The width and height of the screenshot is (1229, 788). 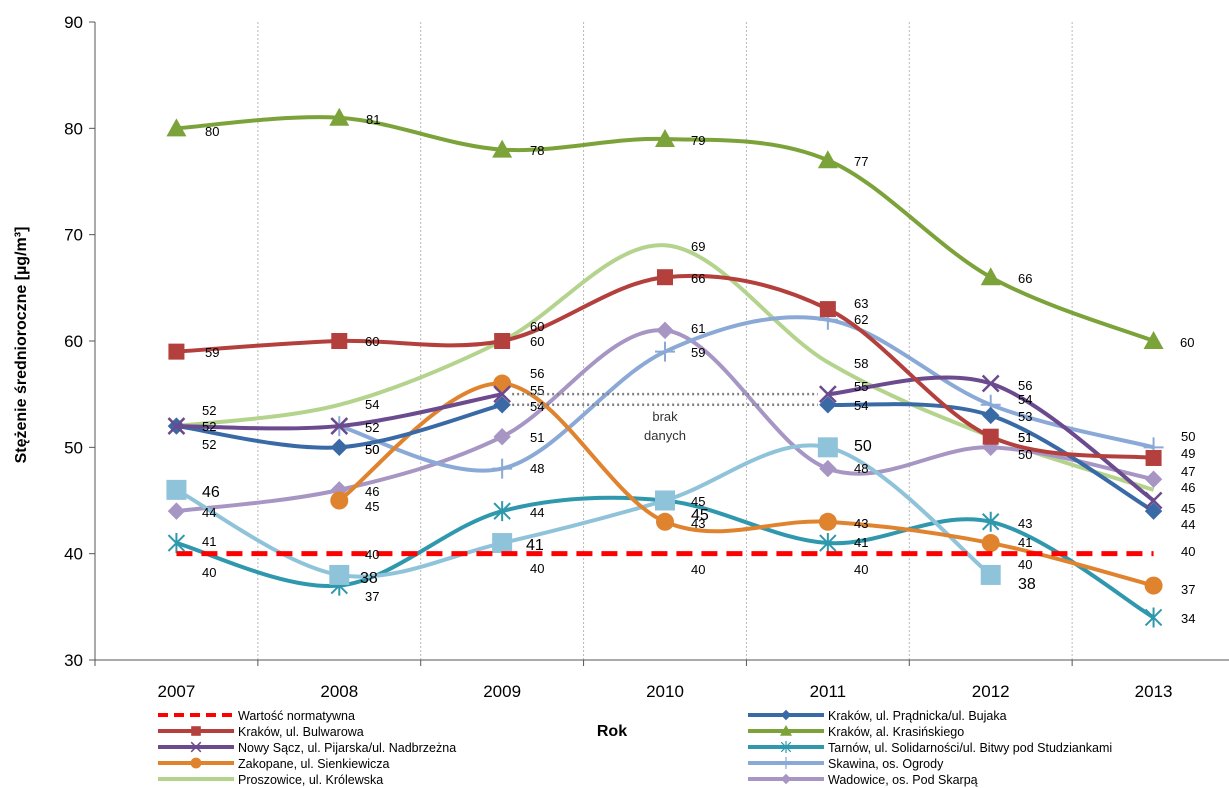 What do you see at coordinates (903, 780) in the screenshot?
I see `legend-label: Wadowice, os. Pod Skarpą` at bounding box center [903, 780].